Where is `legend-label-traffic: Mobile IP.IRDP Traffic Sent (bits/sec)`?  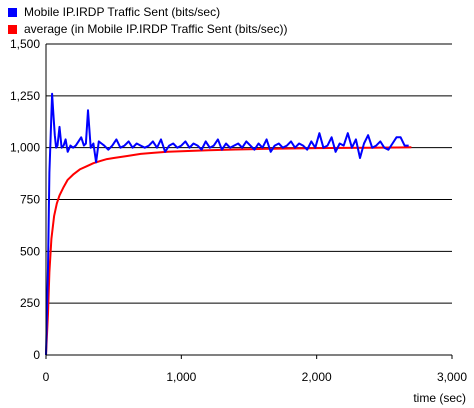 legend-label-traffic: Mobile IP.IRDP Traffic Sent (bits/sec) is located at coordinates (122, 12).